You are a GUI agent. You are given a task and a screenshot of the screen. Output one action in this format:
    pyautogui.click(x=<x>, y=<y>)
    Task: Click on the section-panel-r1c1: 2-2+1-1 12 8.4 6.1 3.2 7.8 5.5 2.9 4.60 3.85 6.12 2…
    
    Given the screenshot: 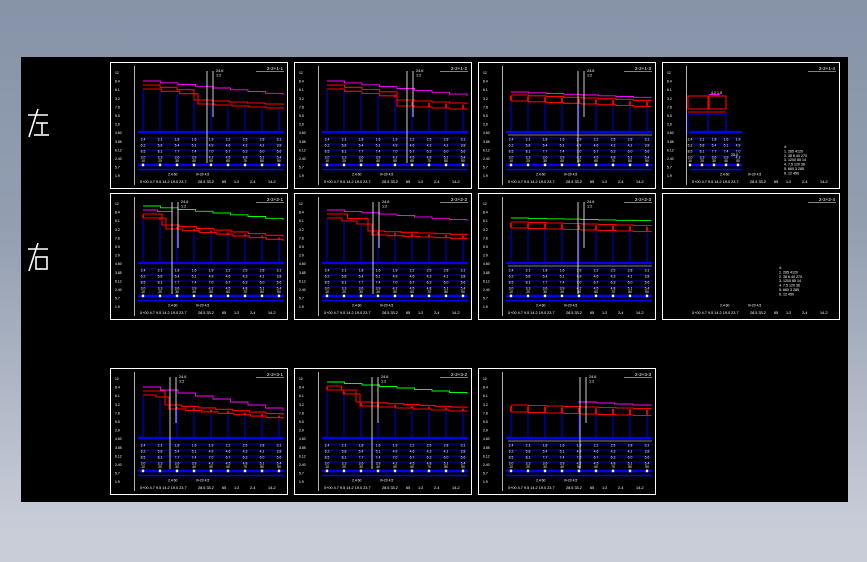 What is the action you would take?
    pyautogui.click(x=199, y=125)
    